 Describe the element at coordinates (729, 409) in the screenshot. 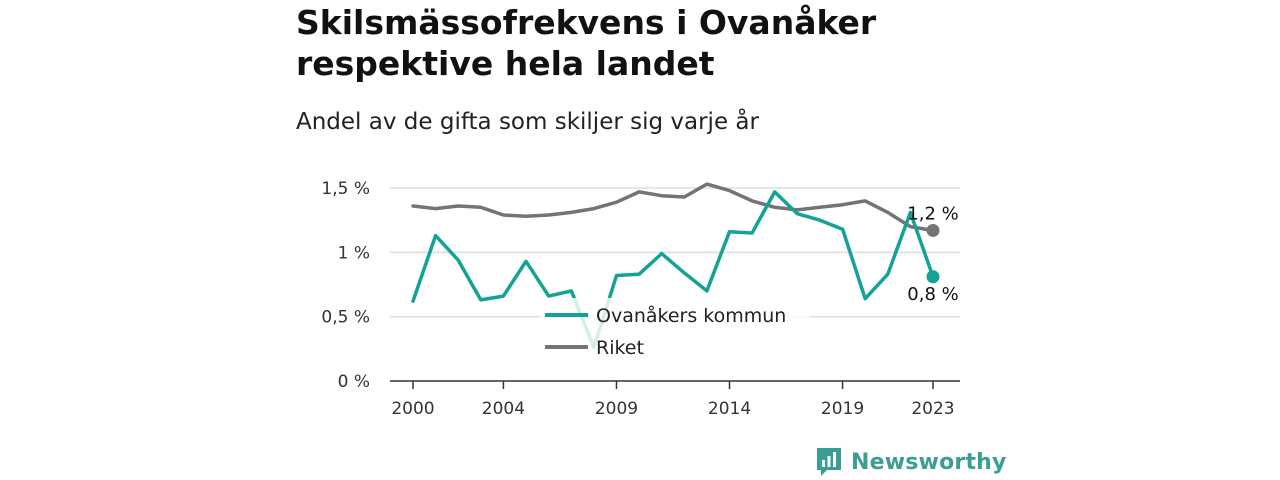

I see `x-tick-label: 2014` at that location.